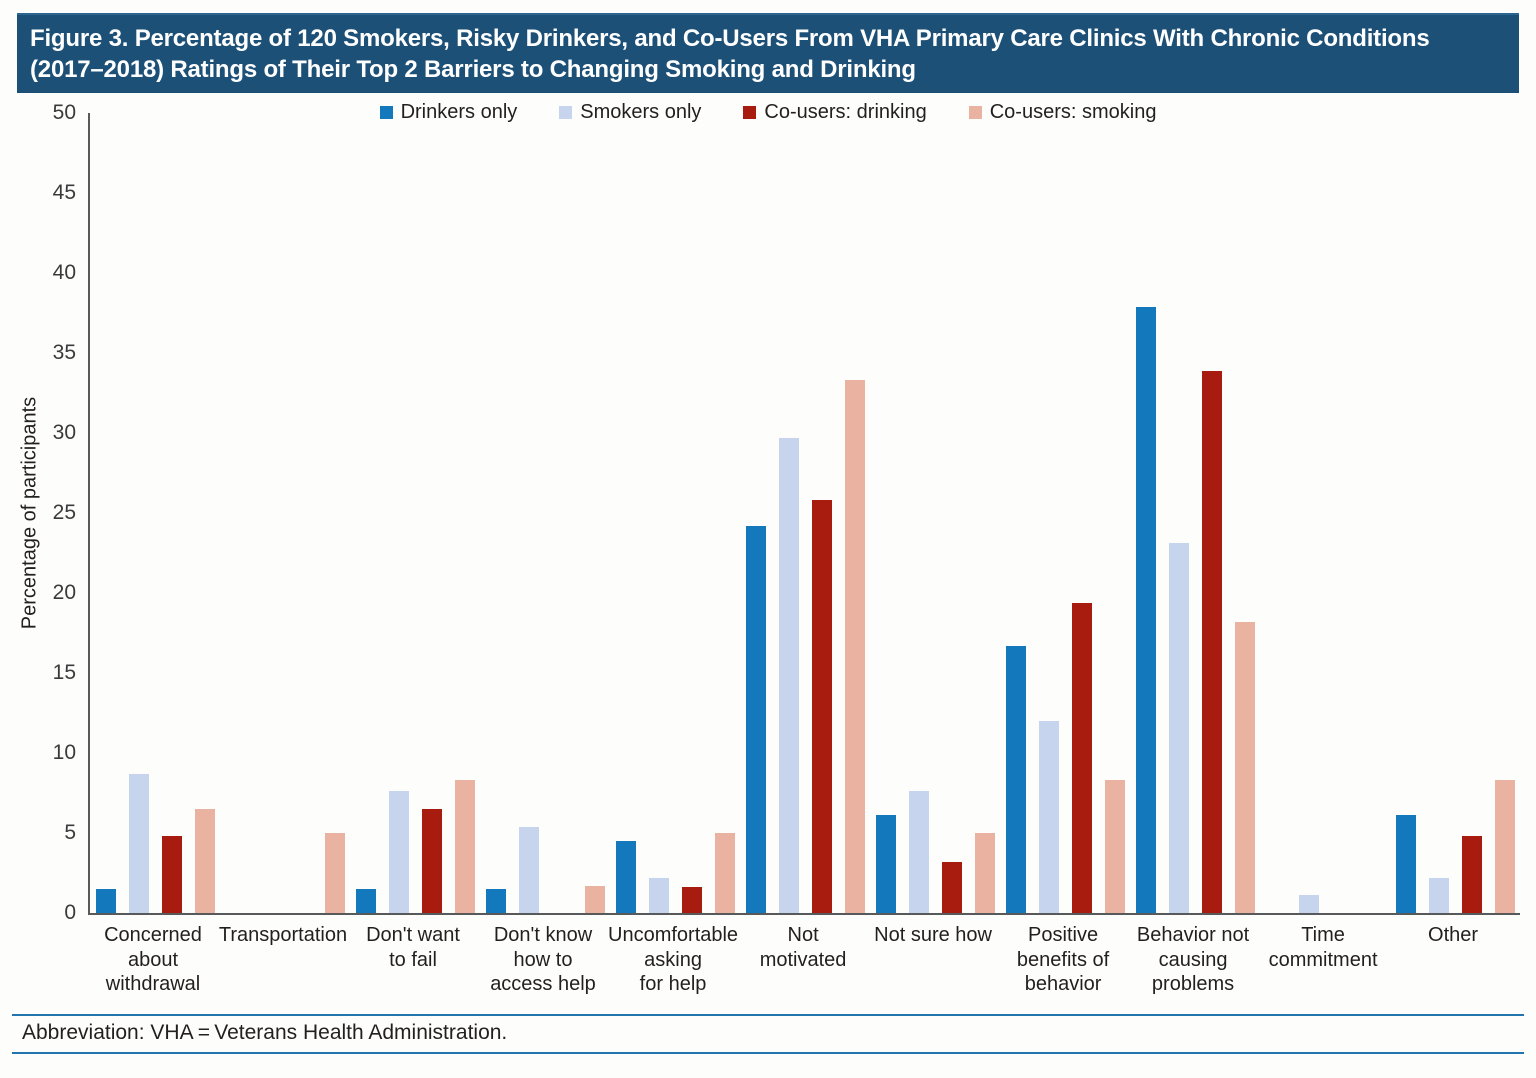 The height and width of the screenshot is (1078, 1536). Describe the element at coordinates (1063, 959) in the screenshot. I see `x-category-label-7: Positive benefits of behavior` at that location.